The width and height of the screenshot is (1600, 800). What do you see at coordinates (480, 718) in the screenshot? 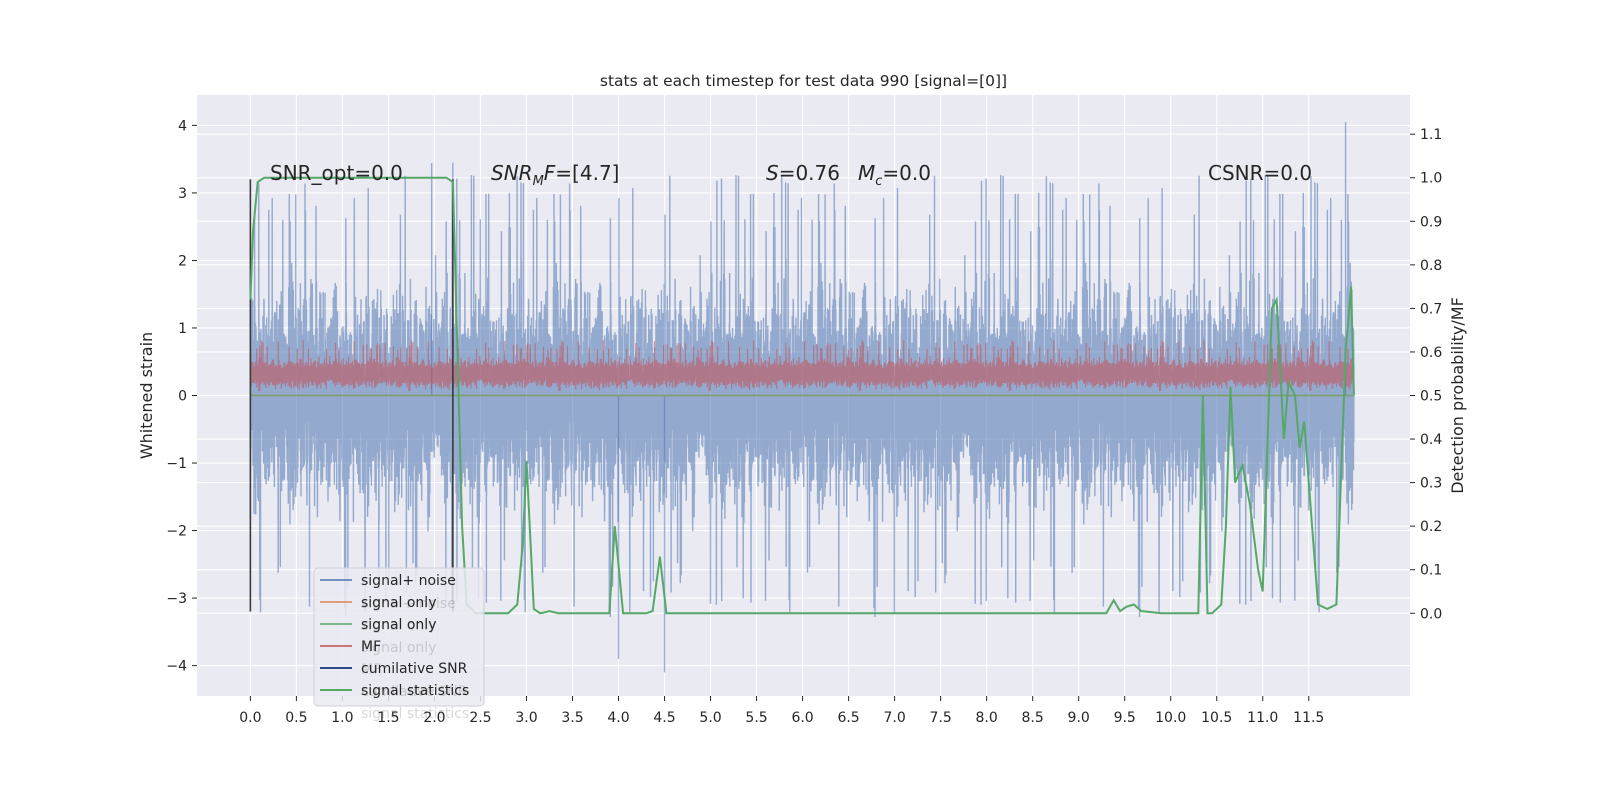
I see `x-tick-label: 2.5` at bounding box center [480, 718].